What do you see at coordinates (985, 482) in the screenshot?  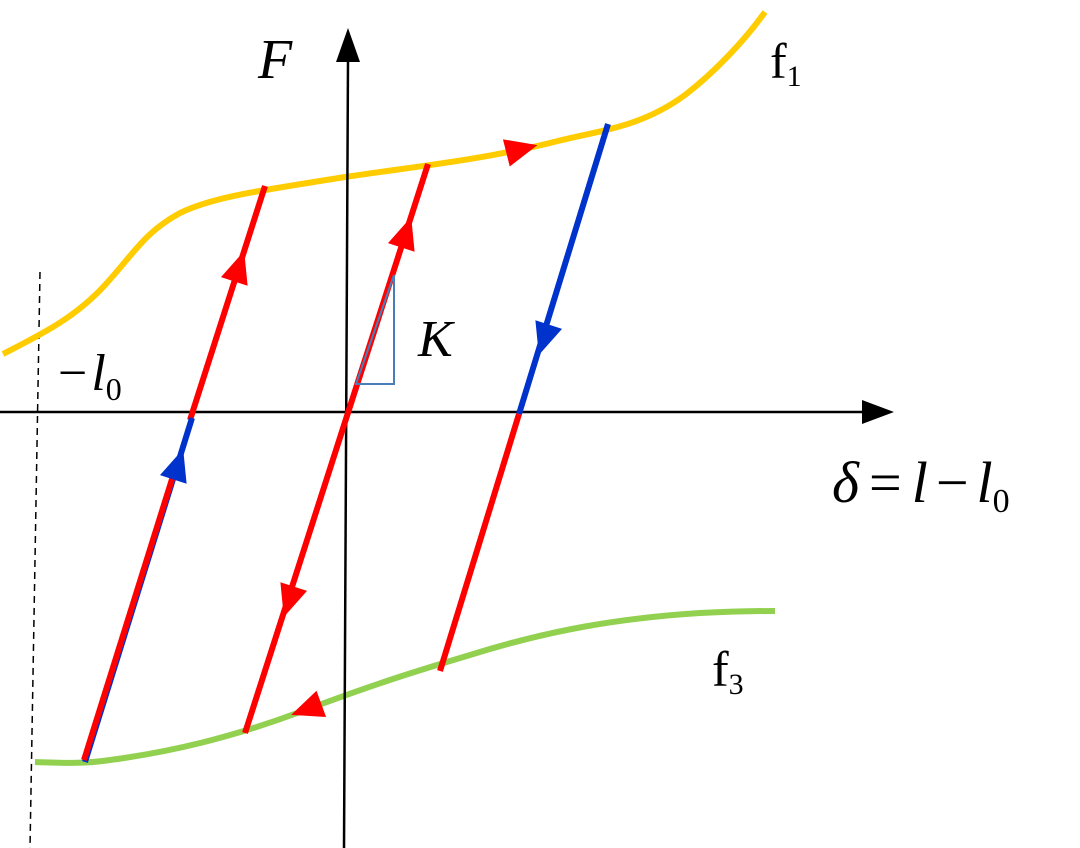 I see `x-axis-l0-base: l` at bounding box center [985, 482].